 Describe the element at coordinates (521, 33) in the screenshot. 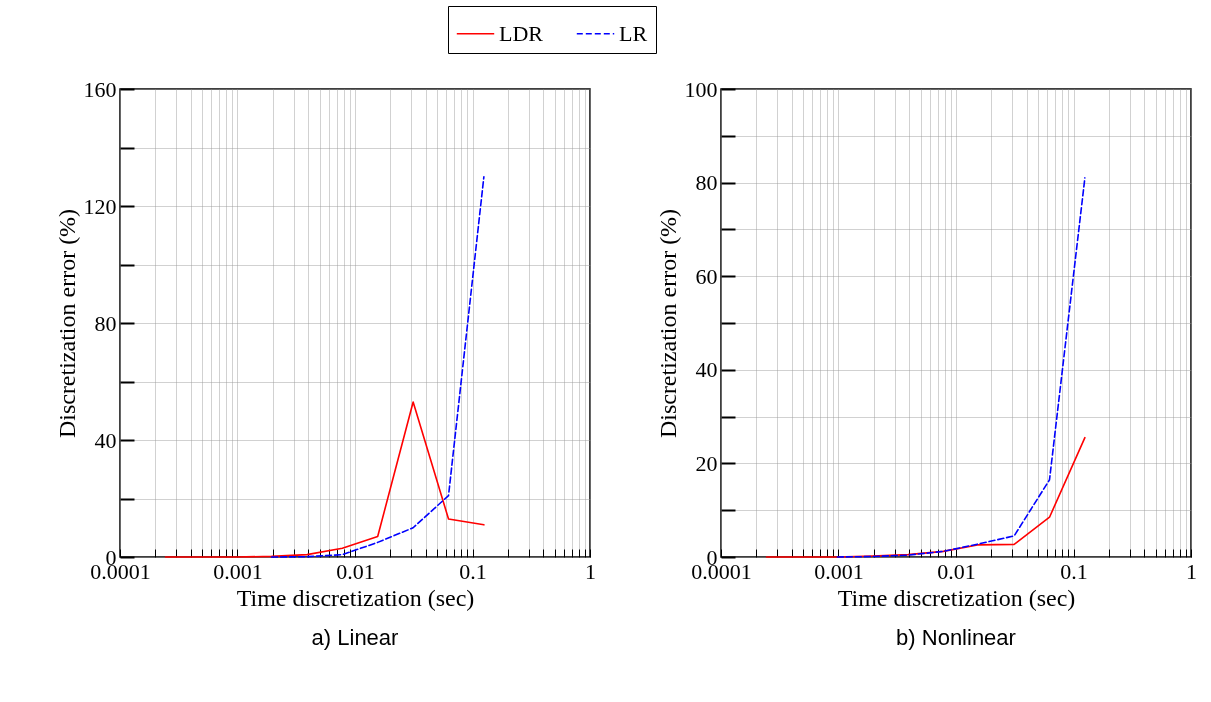

I see `legend-label: LDR` at that location.